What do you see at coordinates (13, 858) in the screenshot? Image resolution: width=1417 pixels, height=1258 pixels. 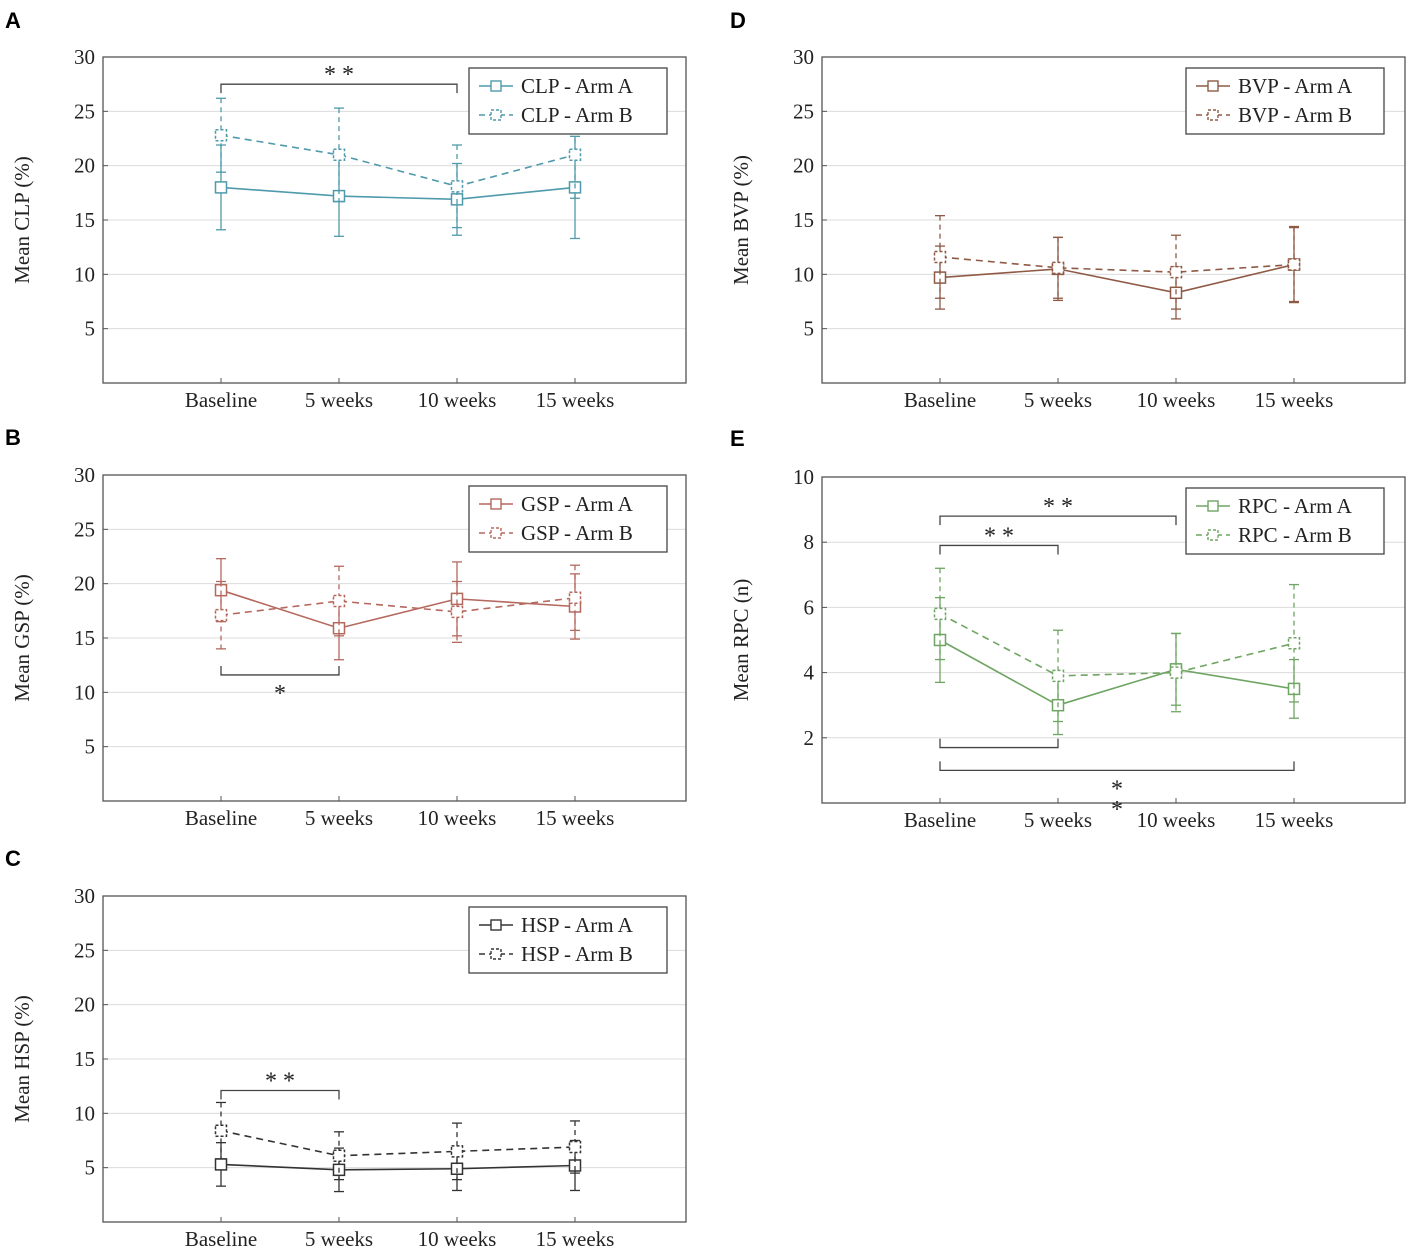 I see `panel-letter: C` at bounding box center [13, 858].